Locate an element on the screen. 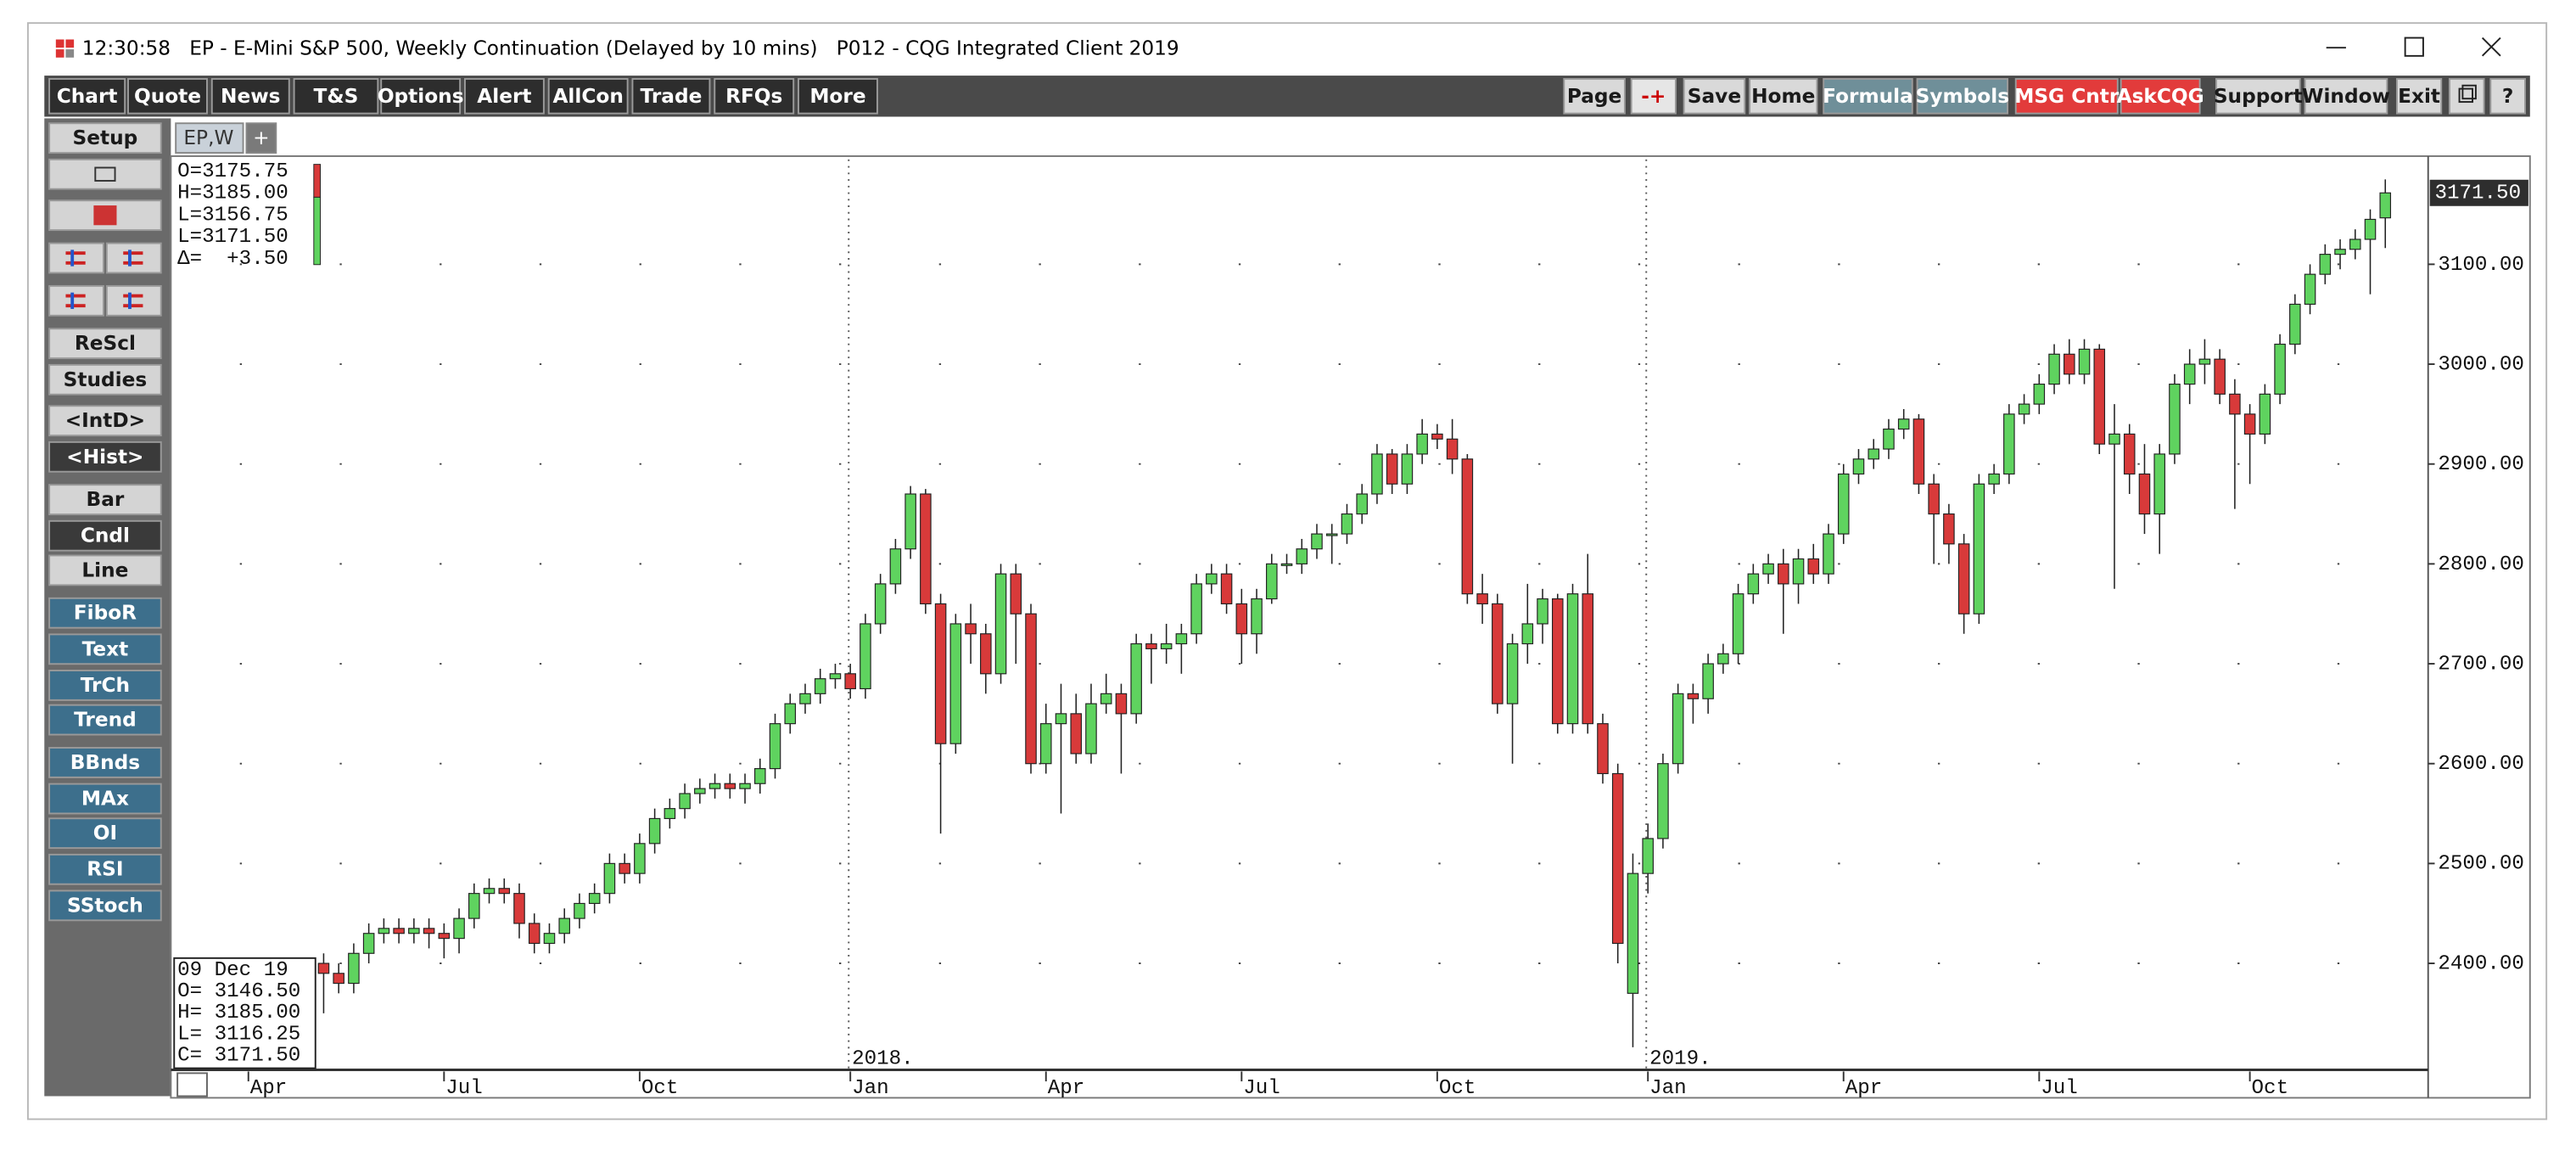 Image resolution: width=2576 pixels, height=1156 pixels. toolbar-button-label: -+ is located at coordinates (1653, 96).